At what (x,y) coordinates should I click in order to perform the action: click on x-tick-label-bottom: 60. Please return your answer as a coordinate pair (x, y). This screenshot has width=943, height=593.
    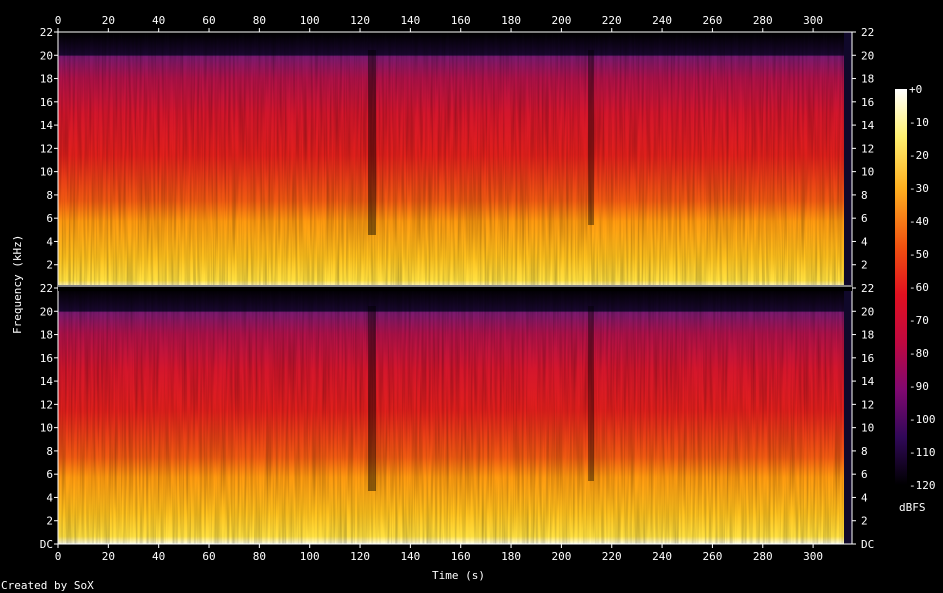
    Looking at the image, I should click on (208, 556).